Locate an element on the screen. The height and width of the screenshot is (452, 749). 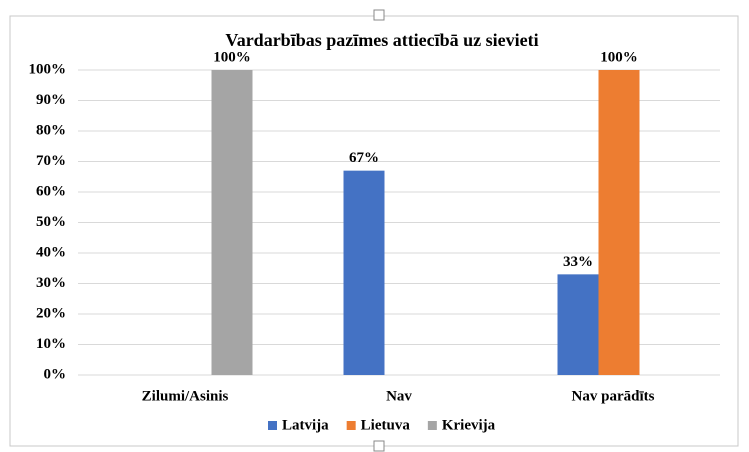
y-tick-label: 90% is located at coordinates (51, 100).